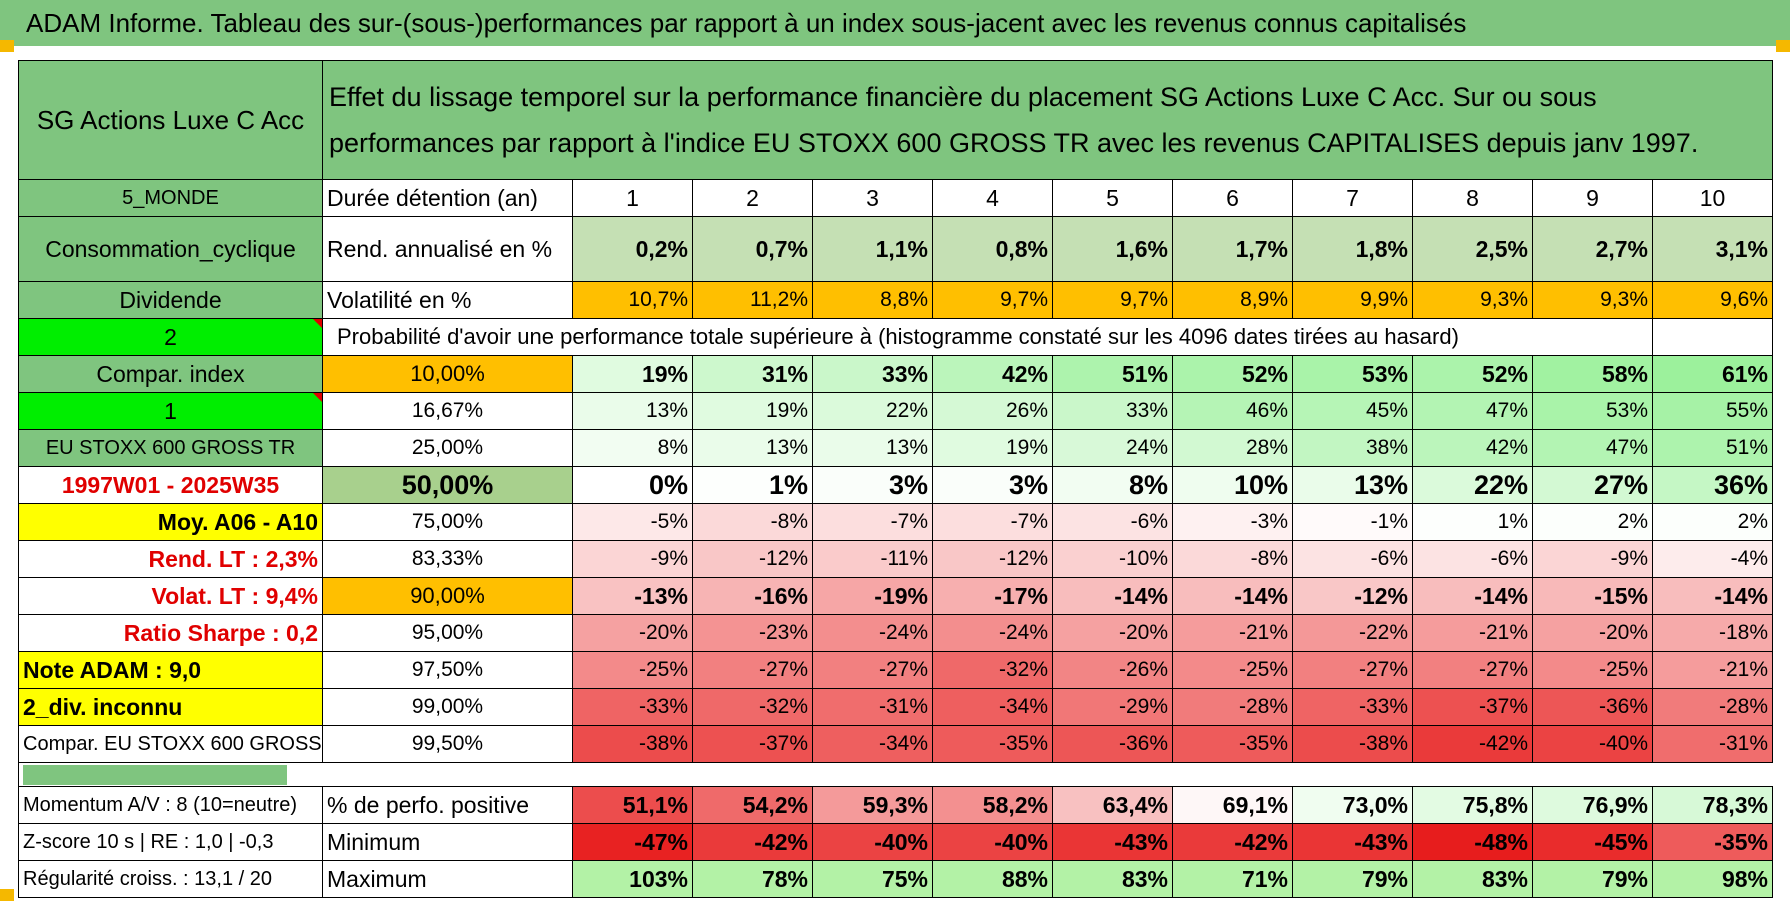  Describe the element at coordinates (1472, 198) in the screenshot. I see `year-8: 8` at that location.